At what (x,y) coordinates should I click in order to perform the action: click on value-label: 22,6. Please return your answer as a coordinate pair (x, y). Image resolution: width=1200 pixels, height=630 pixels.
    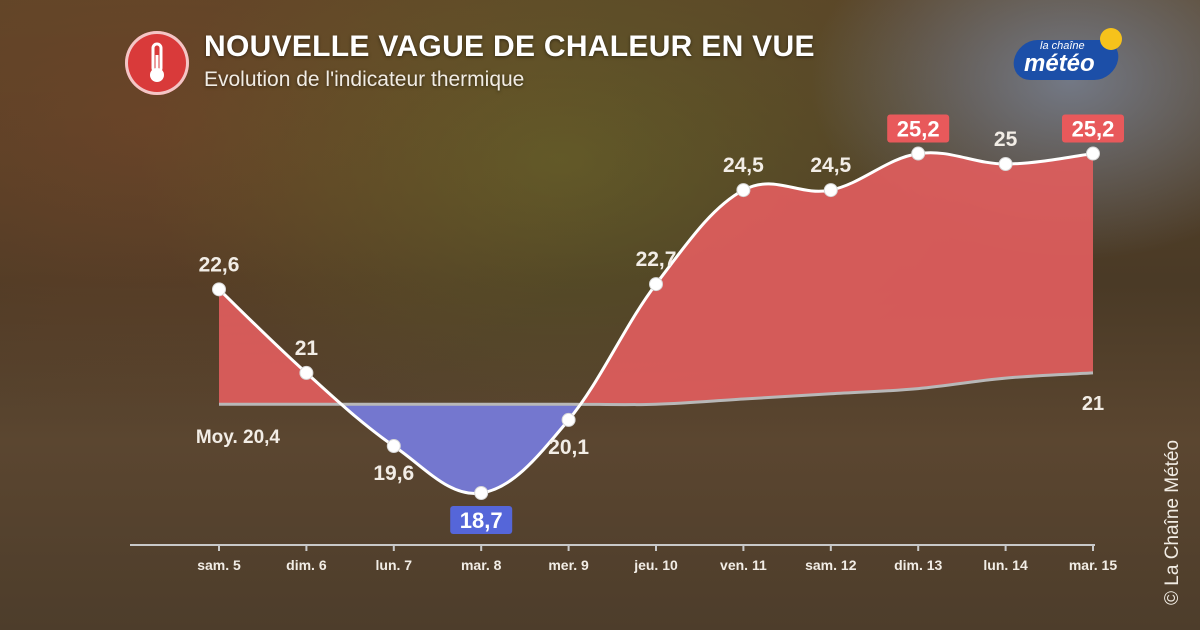
    Looking at the image, I should click on (219, 264).